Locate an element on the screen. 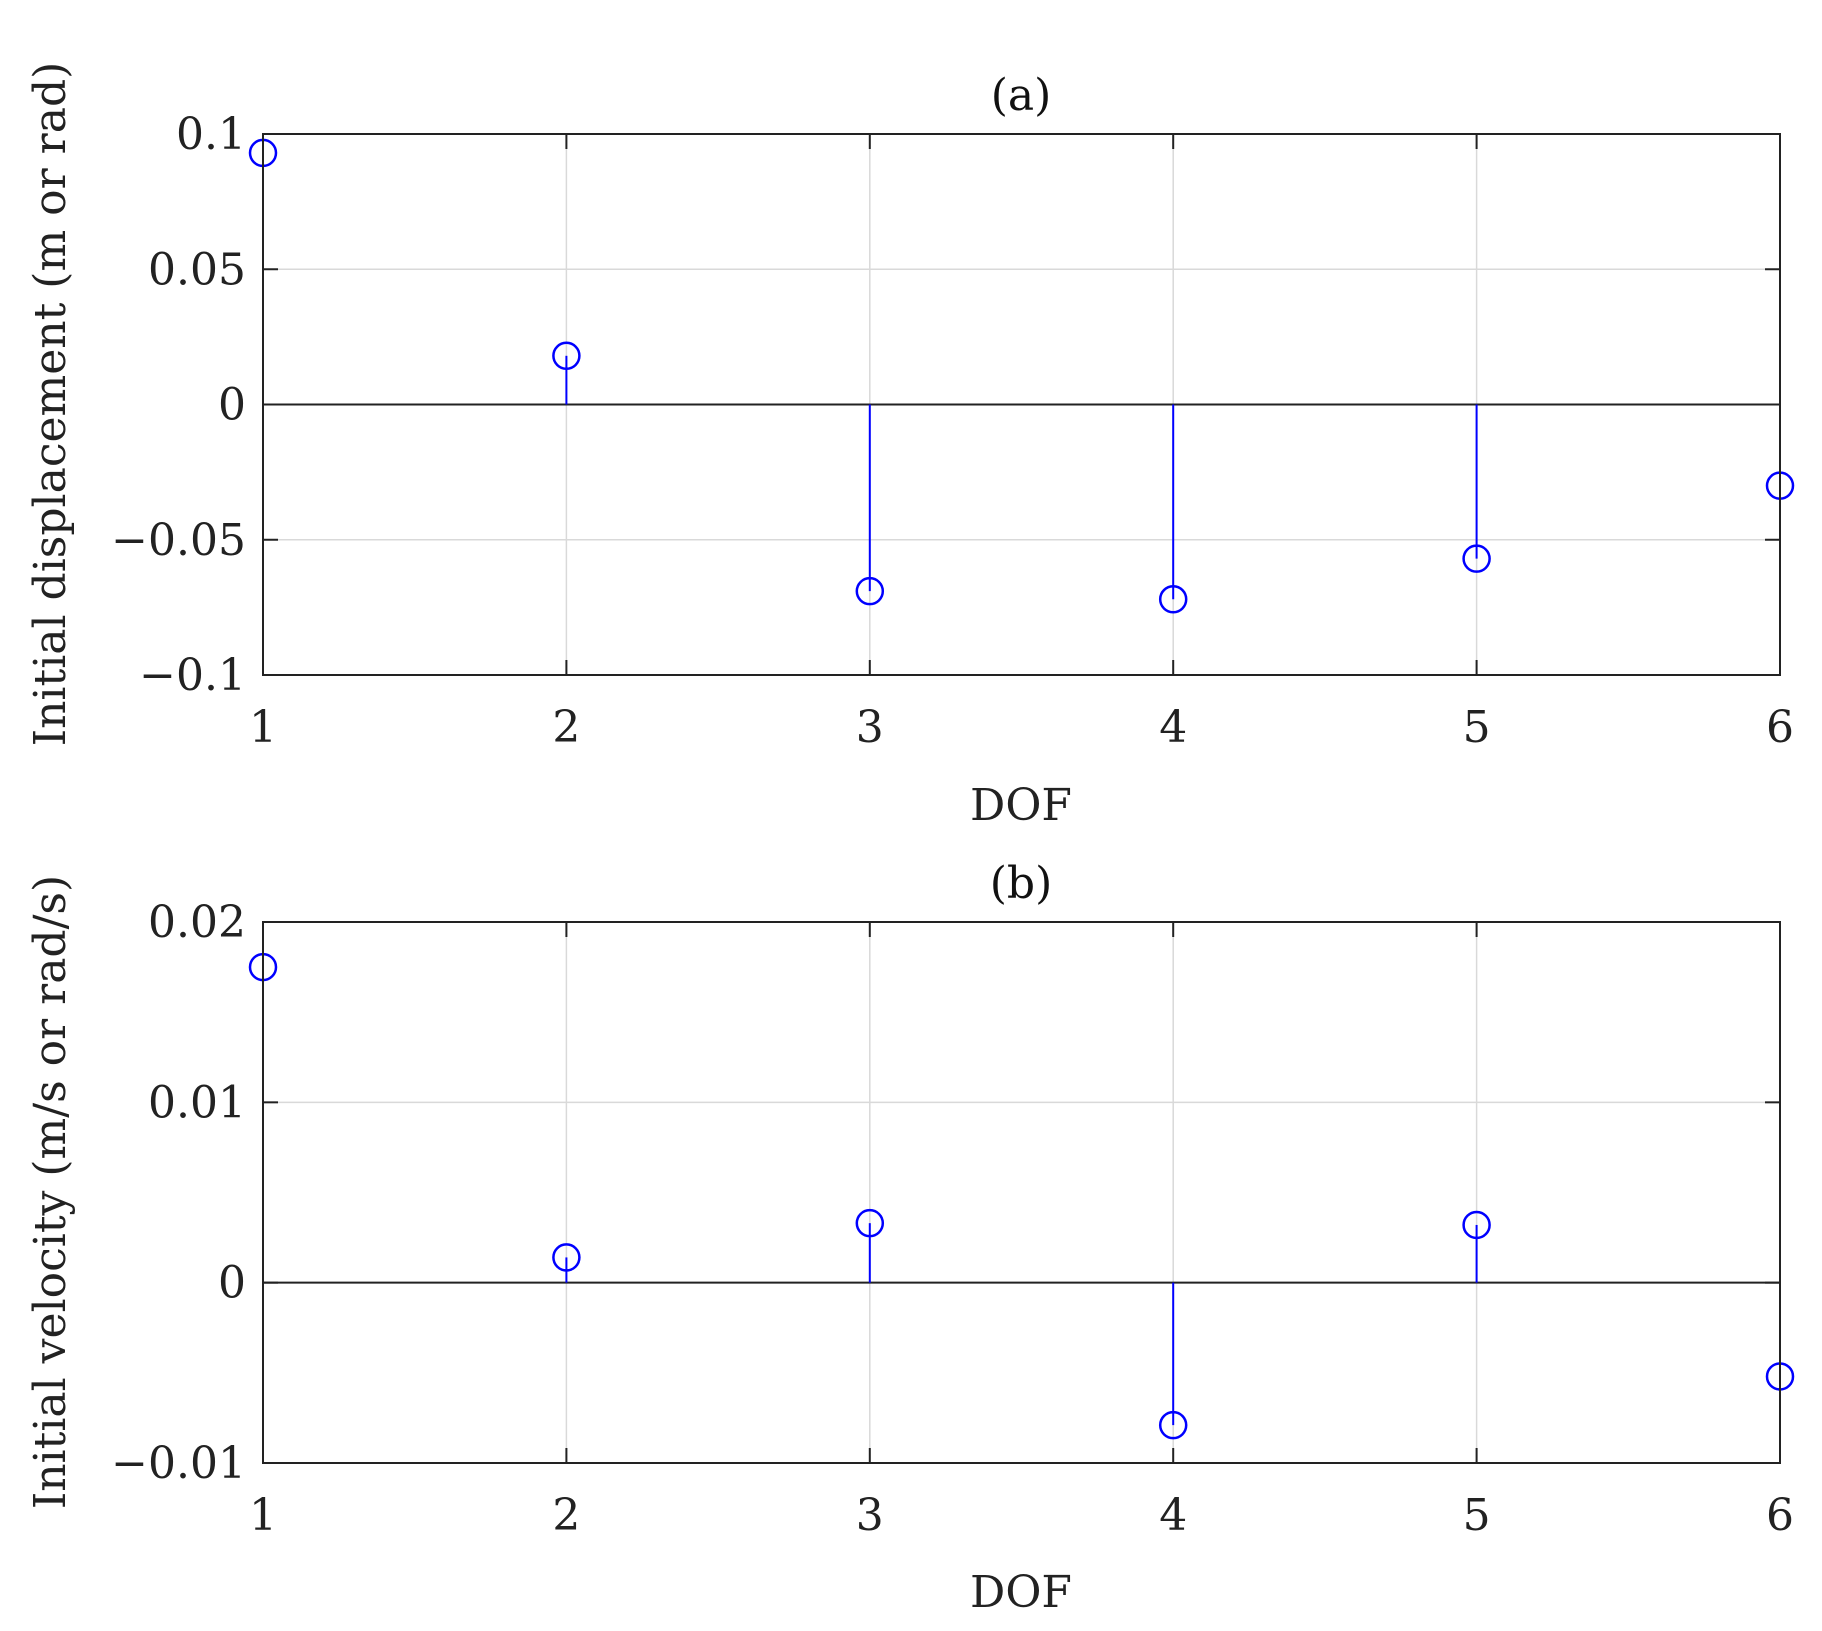 The image size is (1822, 1631). panel-a-y-tick-label: 0 is located at coordinates (232, 405).